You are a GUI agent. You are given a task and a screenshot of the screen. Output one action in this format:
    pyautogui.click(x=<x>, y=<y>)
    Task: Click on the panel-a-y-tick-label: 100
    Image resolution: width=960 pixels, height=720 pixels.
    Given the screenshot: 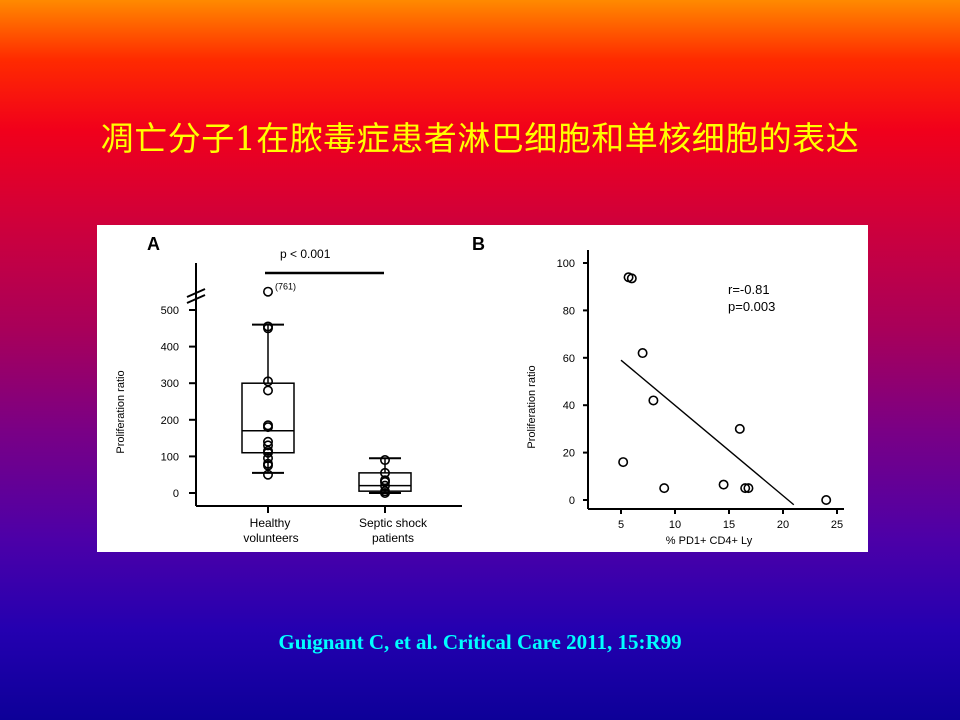 What is the action you would take?
    pyautogui.click(x=170, y=457)
    